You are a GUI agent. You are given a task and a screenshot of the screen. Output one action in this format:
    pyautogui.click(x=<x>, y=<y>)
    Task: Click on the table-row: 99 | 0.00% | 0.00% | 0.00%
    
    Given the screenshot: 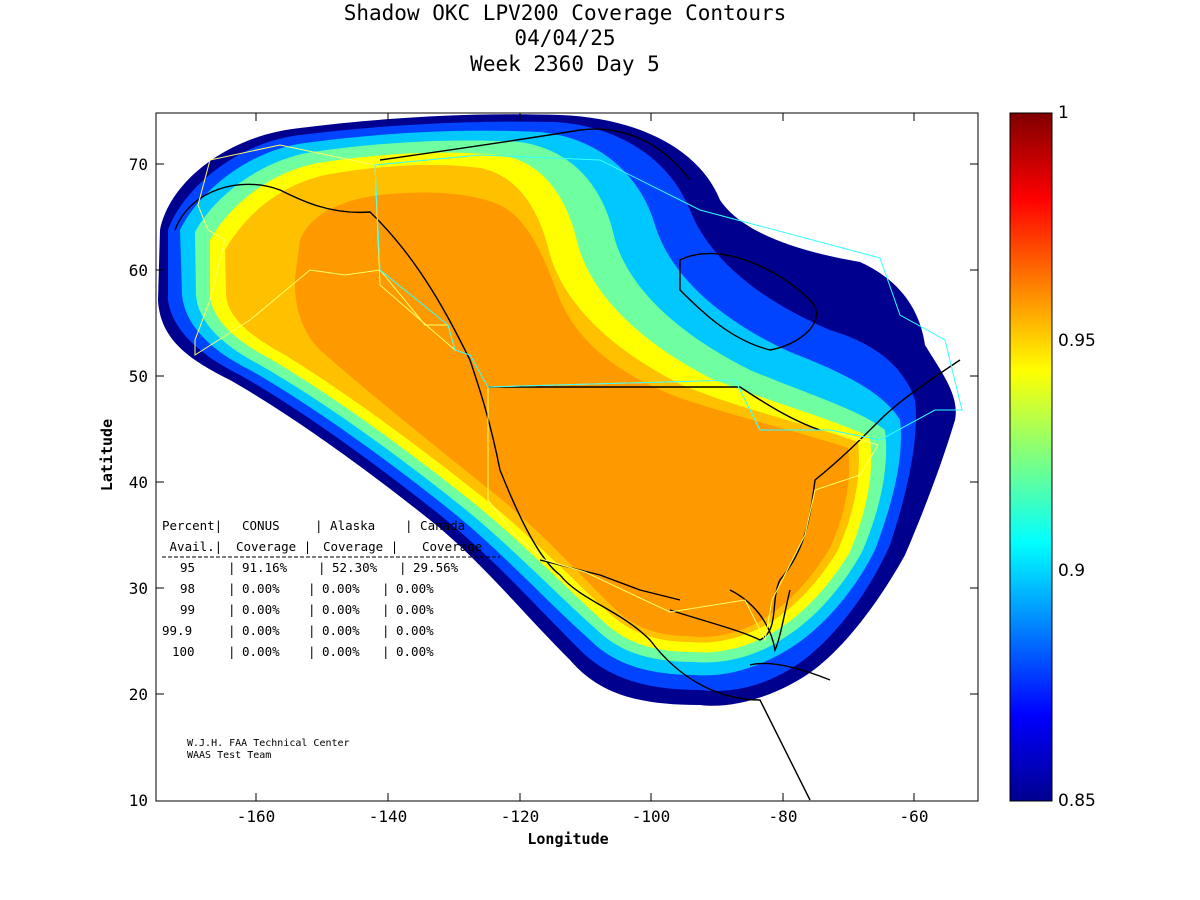 What is the action you would take?
    pyautogui.click(x=307, y=609)
    